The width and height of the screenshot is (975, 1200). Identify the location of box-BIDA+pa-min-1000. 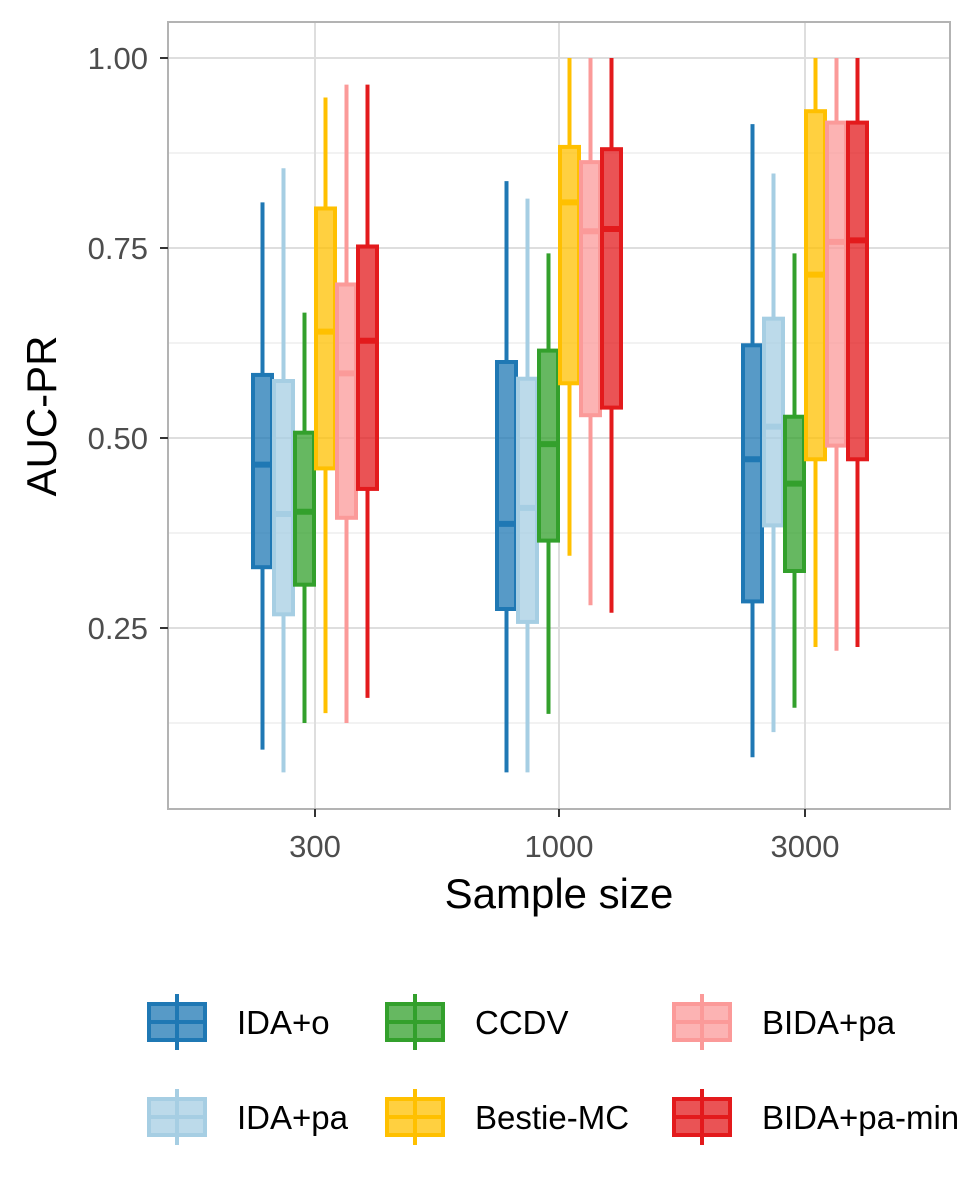
(611, 335).